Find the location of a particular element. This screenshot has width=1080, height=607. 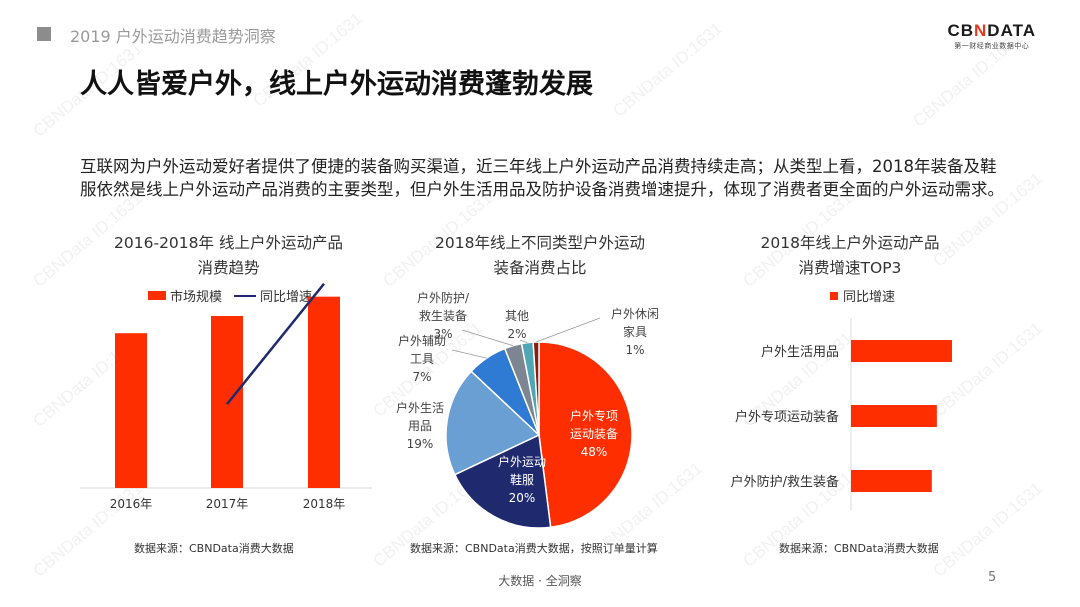

growth-chart-title-line2: 消费增速TOP3 is located at coordinates (850, 268).